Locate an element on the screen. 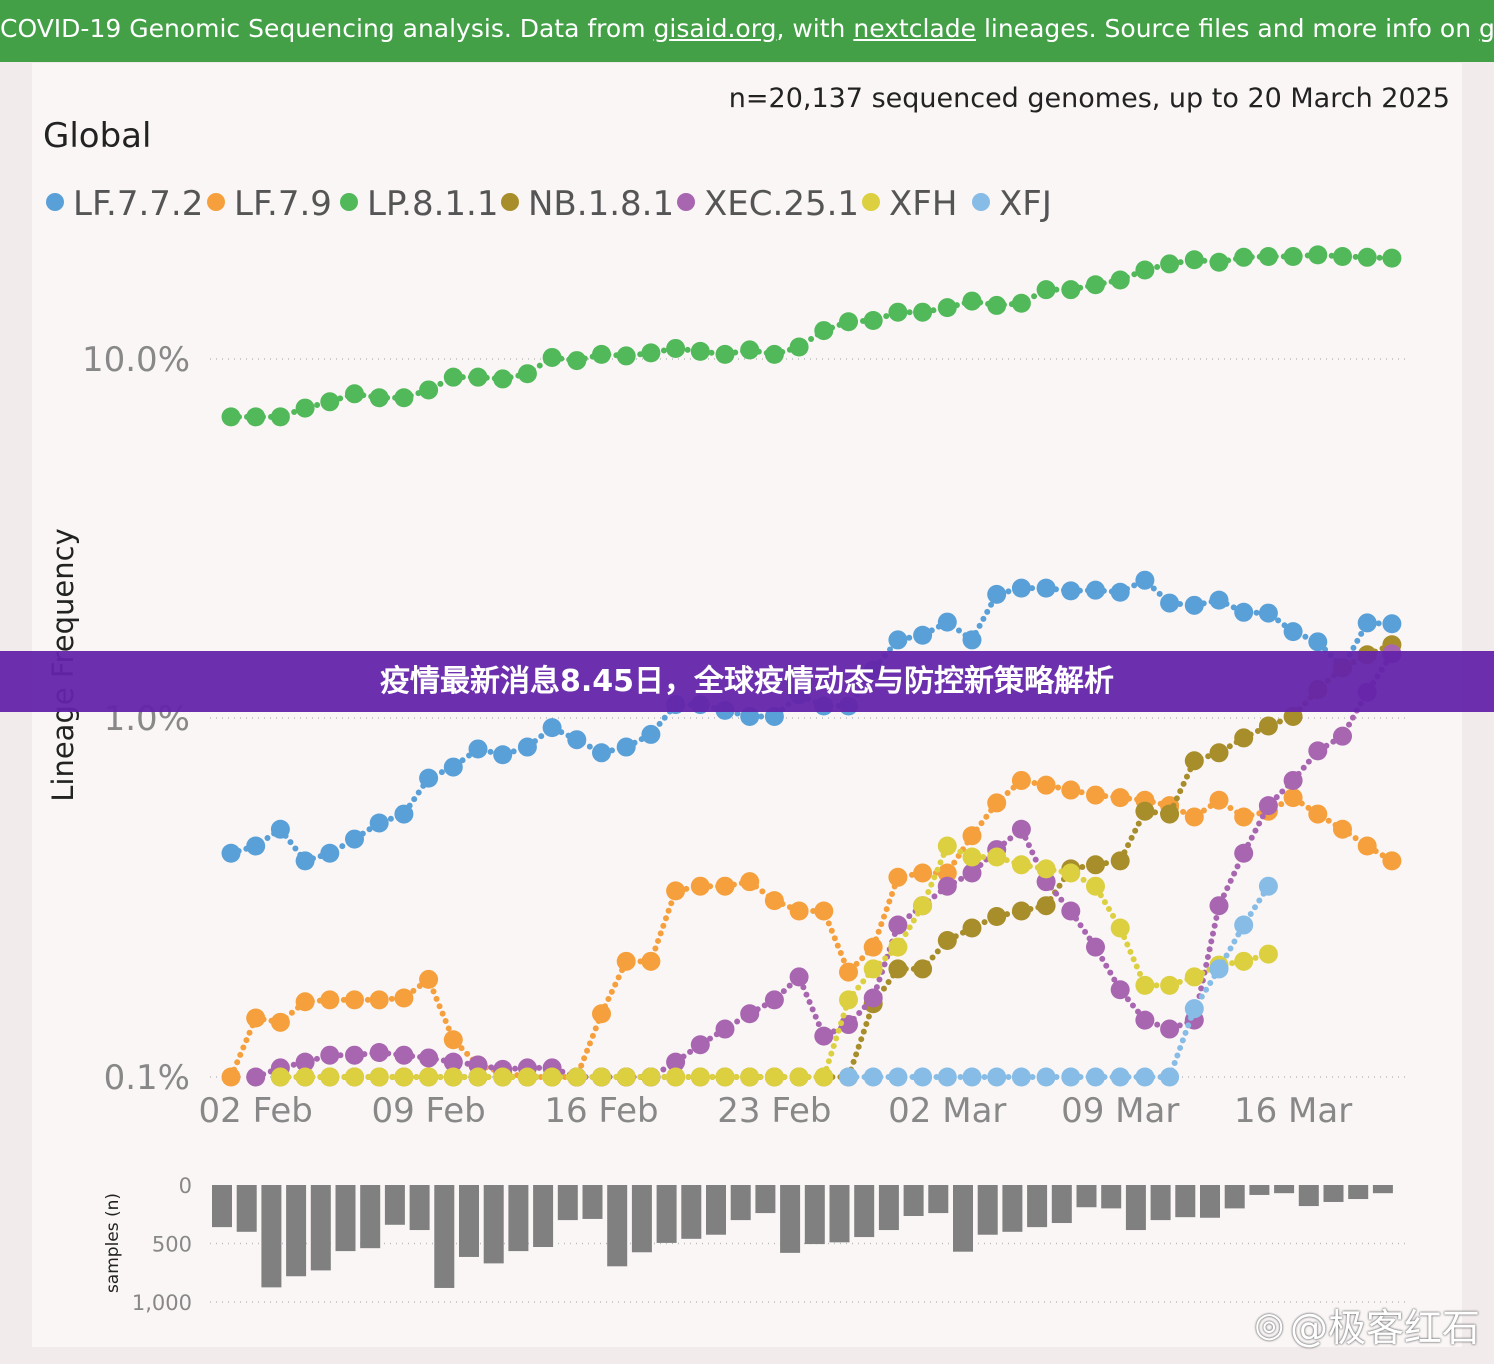 The height and width of the screenshot is (1364, 1494). x-tick-label: 09 Feb is located at coordinates (428, 1111).